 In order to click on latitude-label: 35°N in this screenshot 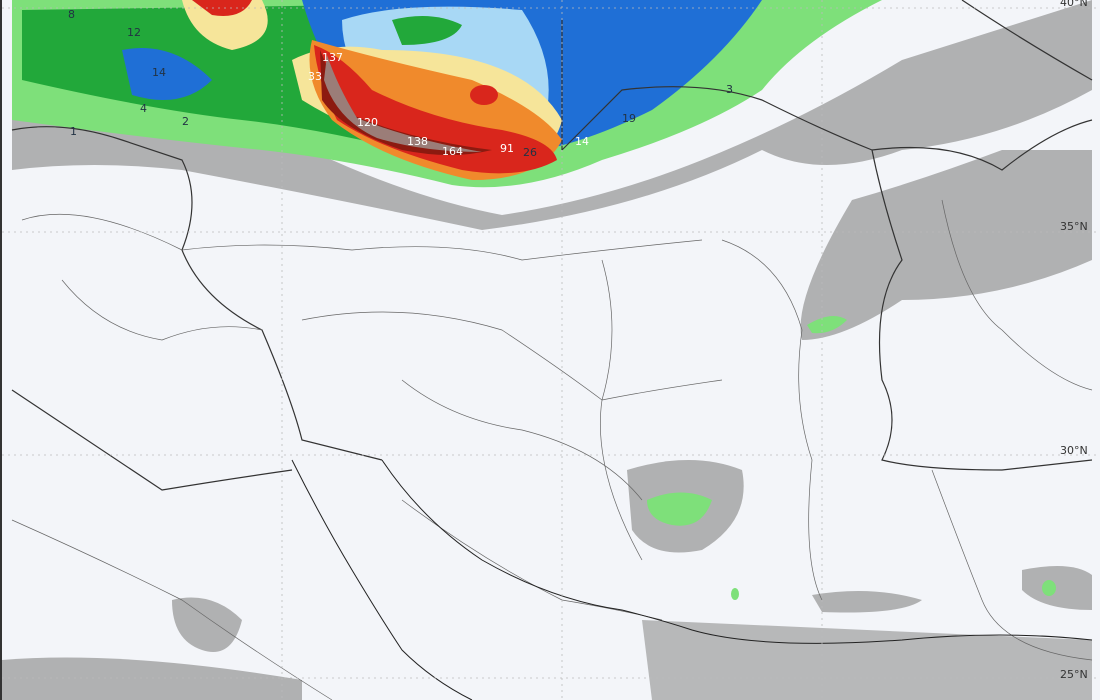, I will do `click(1074, 226)`.